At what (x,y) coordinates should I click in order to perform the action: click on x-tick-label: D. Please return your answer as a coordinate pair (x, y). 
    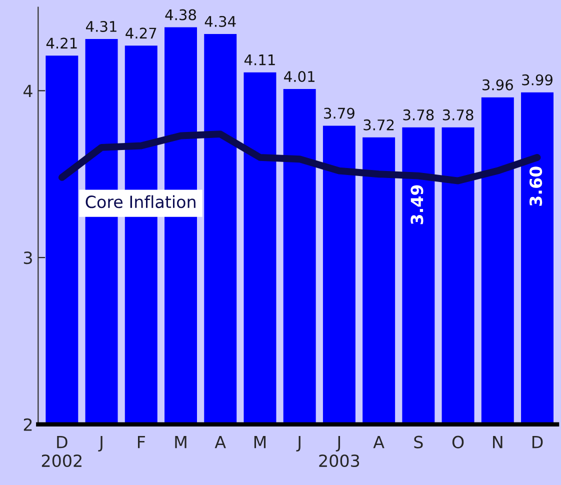
    Looking at the image, I should click on (537, 442).